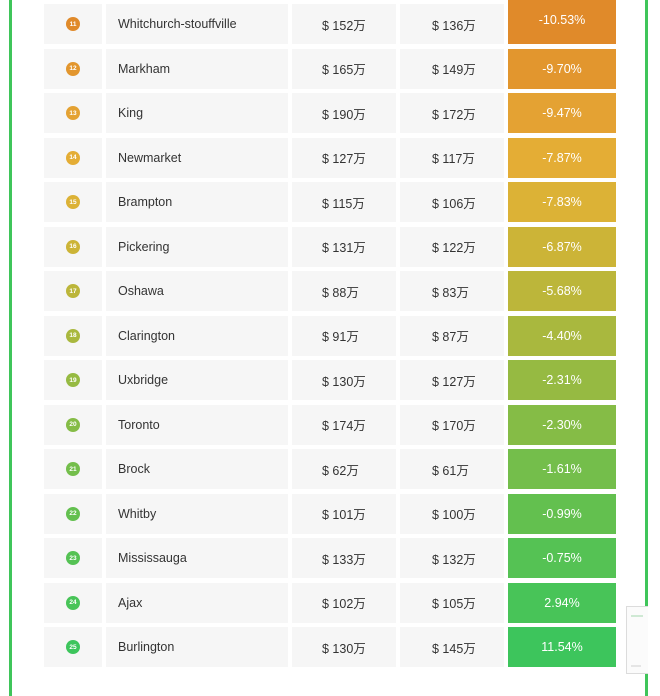 The image size is (660, 696). I want to click on rank-cell: 16, so click(73, 246).